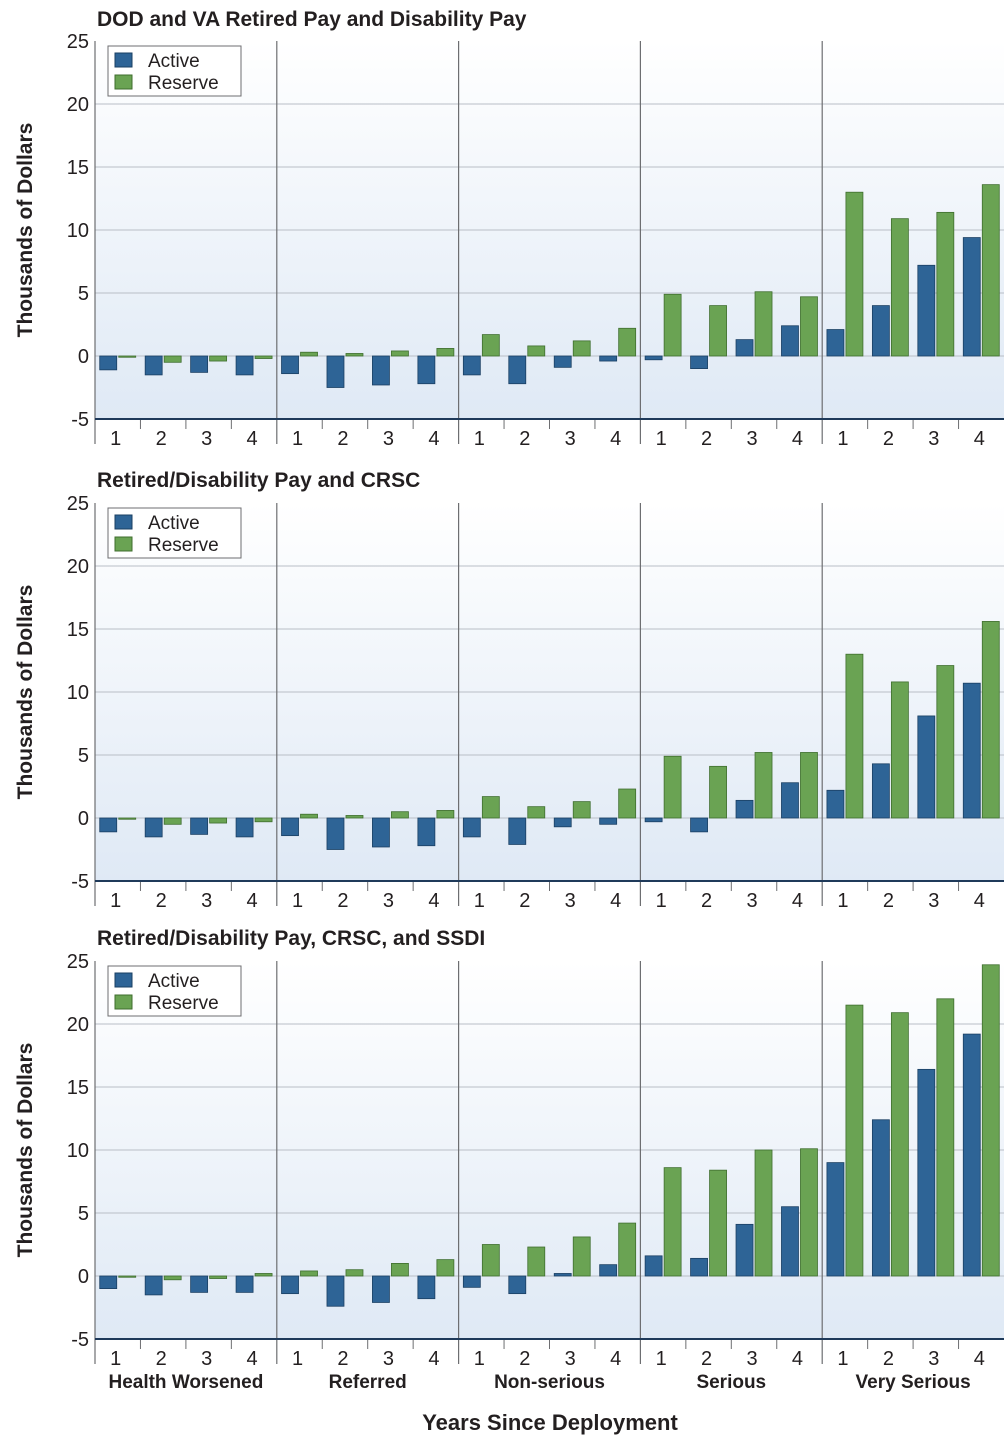 This screenshot has height=1437, width=1004. Describe the element at coordinates (78, 1025) in the screenshot. I see `y-tick-label: 20` at that location.